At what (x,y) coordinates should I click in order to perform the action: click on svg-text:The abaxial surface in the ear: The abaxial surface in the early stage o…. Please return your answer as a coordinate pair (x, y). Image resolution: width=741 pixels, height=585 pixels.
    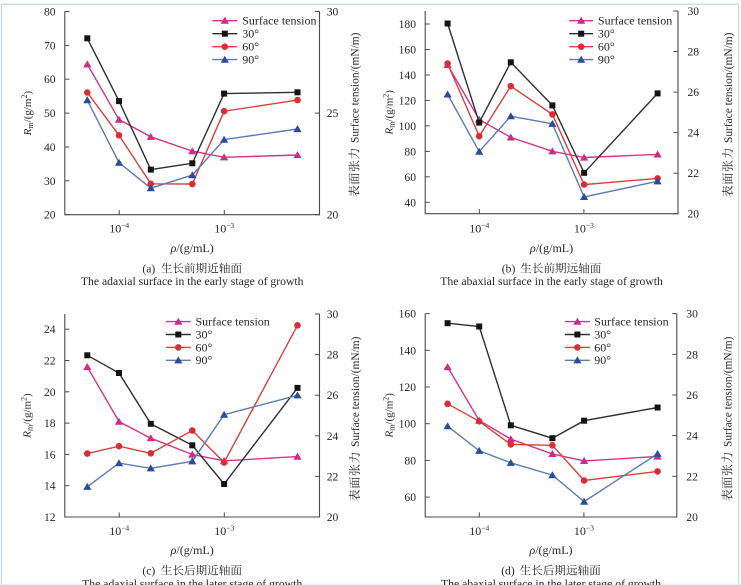
    Looking at the image, I should click on (551, 281).